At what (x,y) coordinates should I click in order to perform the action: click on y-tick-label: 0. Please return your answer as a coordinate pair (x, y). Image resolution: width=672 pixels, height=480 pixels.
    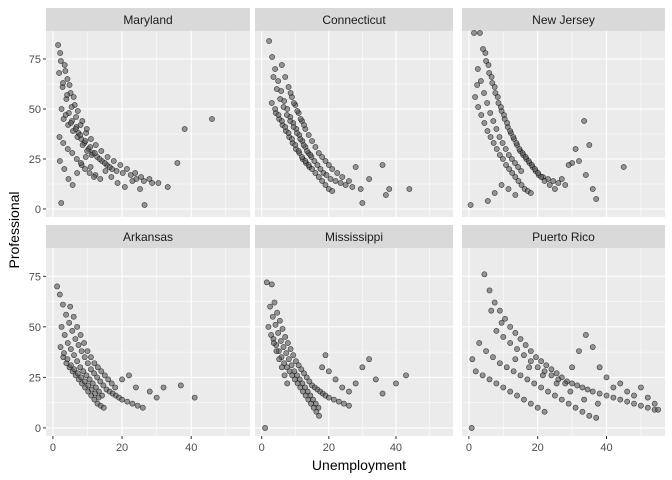
    Looking at the image, I should click on (38, 210).